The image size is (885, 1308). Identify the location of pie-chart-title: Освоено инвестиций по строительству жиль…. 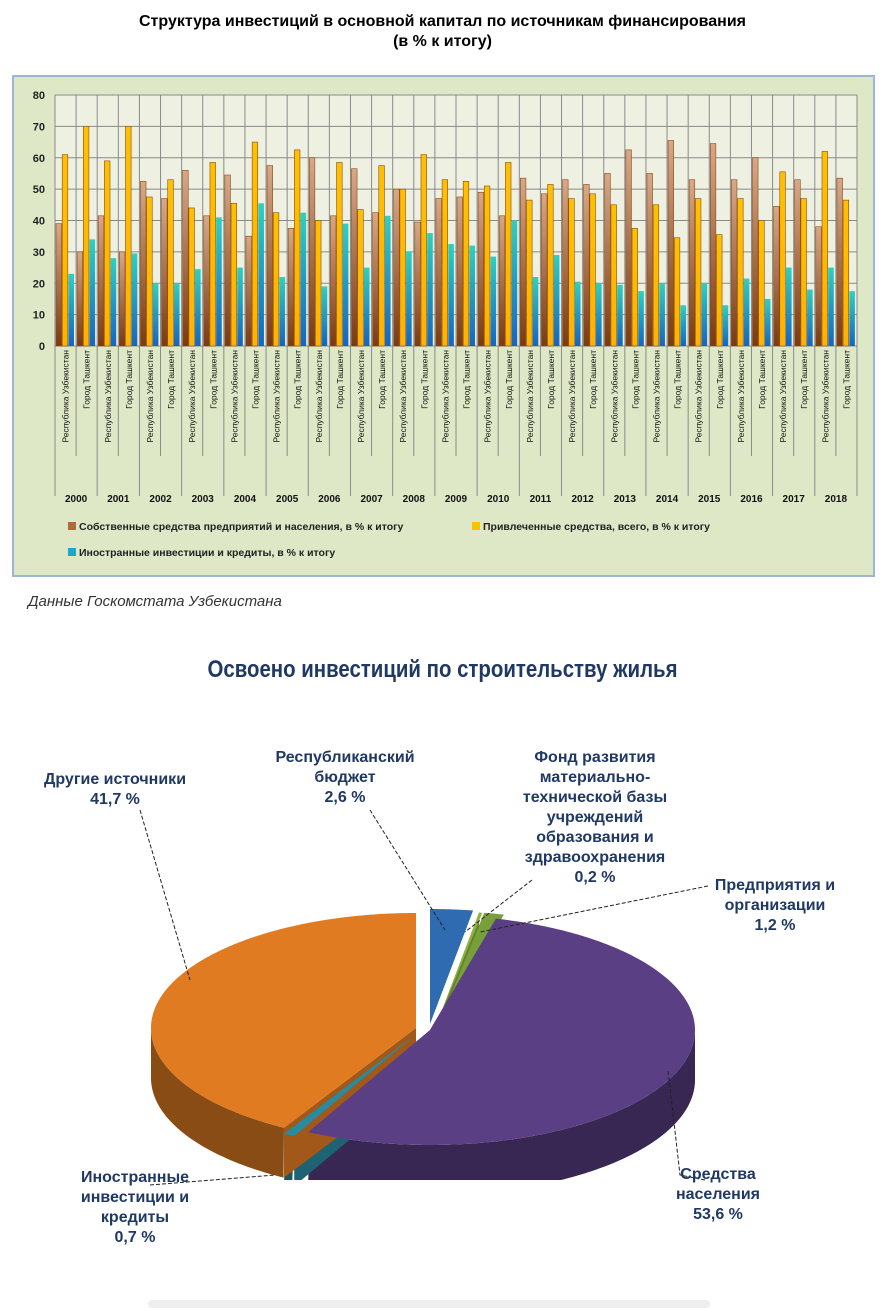
(442, 669).